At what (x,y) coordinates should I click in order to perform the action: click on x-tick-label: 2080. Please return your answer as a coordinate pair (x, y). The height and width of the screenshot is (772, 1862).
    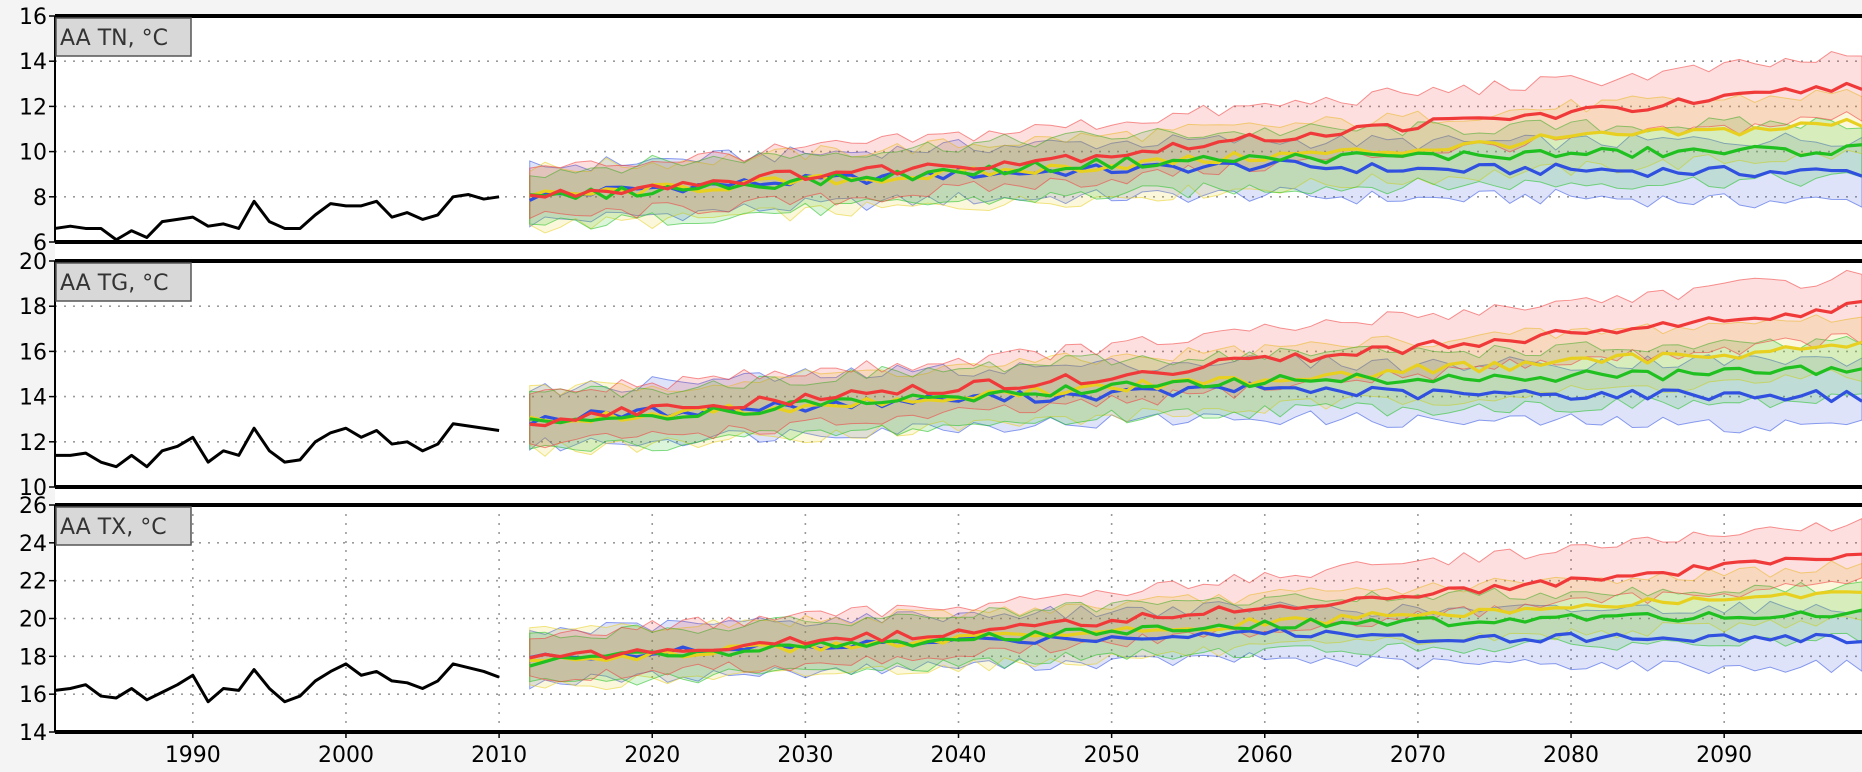
    Looking at the image, I should click on (1571, 755).